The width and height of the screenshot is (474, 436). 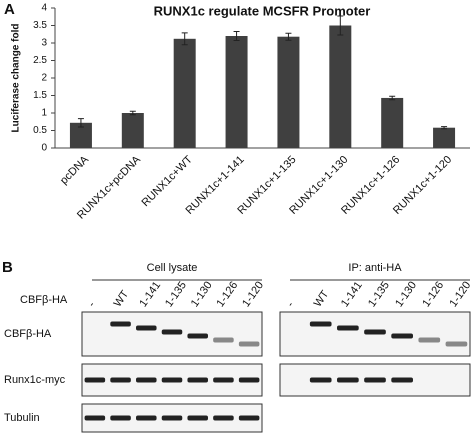 I want to click on y-tick-label: 3.5, so click(x=40, y=25).